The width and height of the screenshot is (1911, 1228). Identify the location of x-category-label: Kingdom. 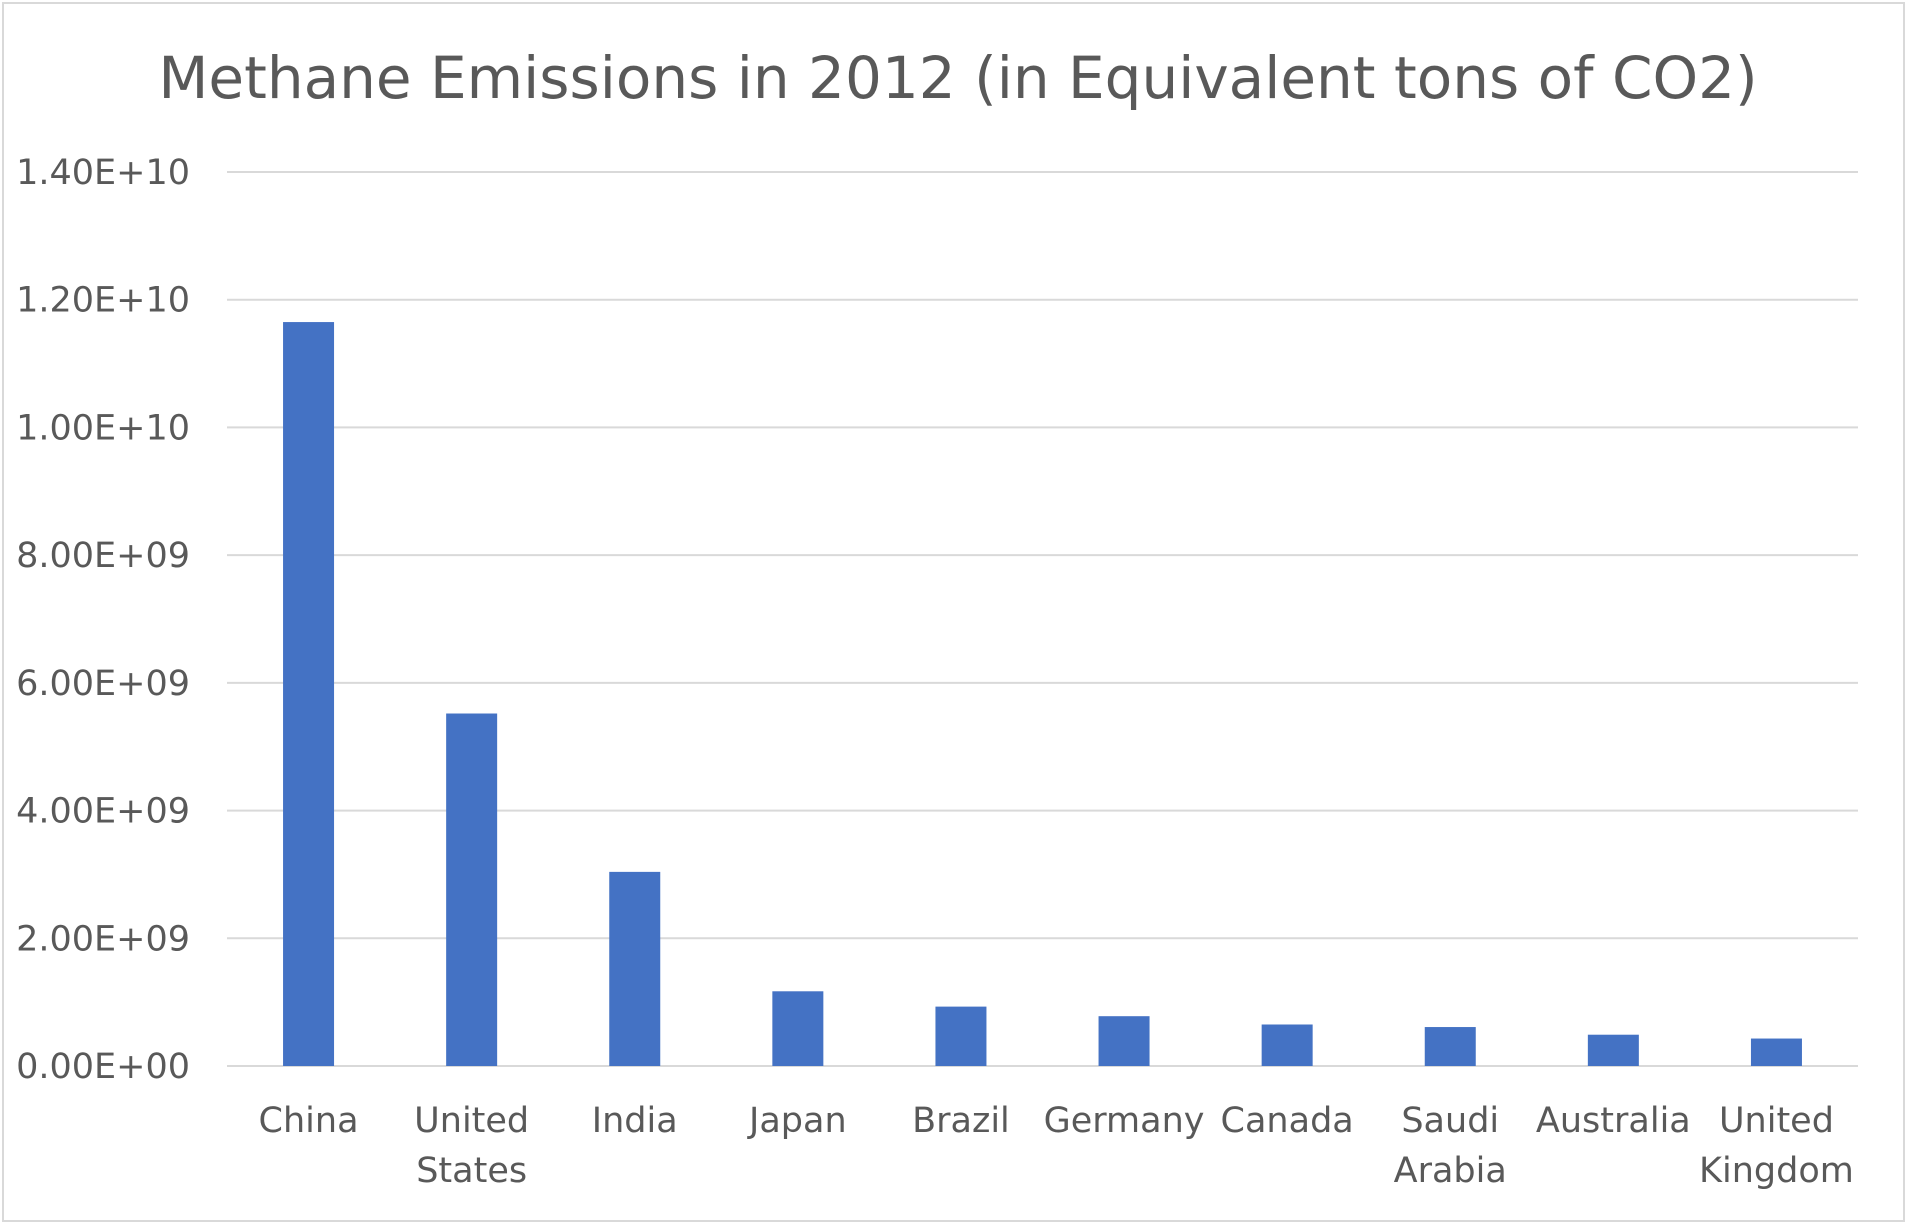
(1776, 1171).